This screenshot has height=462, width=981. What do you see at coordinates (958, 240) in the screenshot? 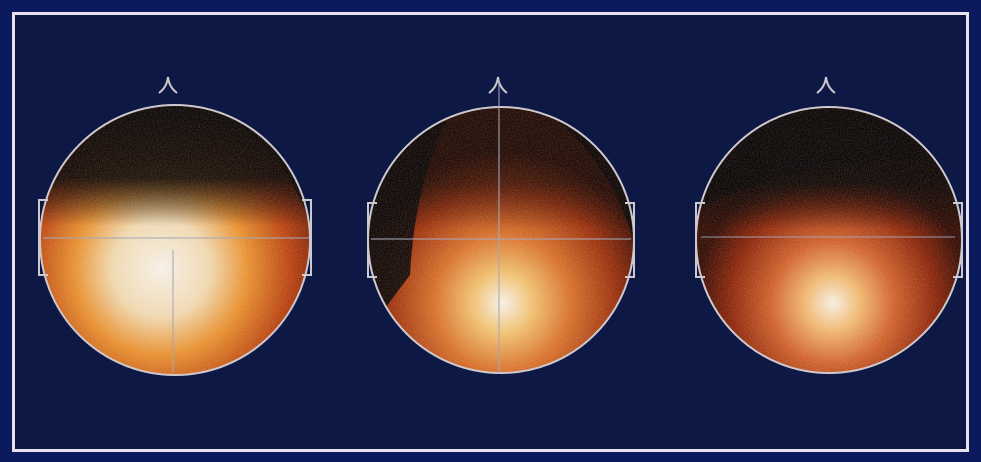
I see `right-head-ear-right` at bounding box center [958, 240].